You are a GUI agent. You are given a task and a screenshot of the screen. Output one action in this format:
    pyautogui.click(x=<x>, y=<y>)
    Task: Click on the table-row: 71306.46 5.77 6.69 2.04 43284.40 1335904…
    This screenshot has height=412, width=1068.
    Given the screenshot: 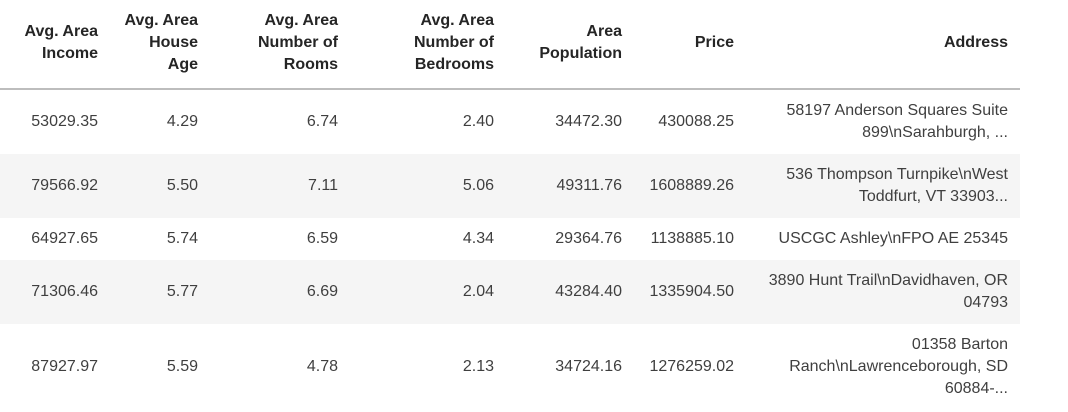 What is the action you would take?
    pyautogui.click(x=510, y=292)
    